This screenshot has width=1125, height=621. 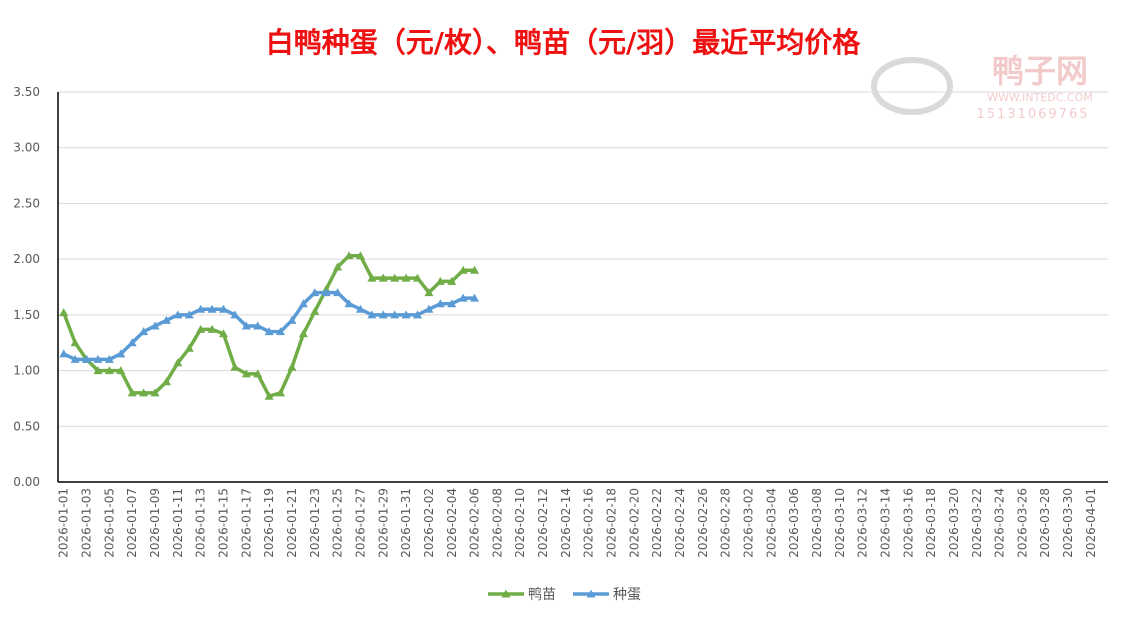 What do you see at coordinates (497, 523) in the screenshot?
I see `x-tick-label: 2026-02-08` at bounding box center [497, 523].